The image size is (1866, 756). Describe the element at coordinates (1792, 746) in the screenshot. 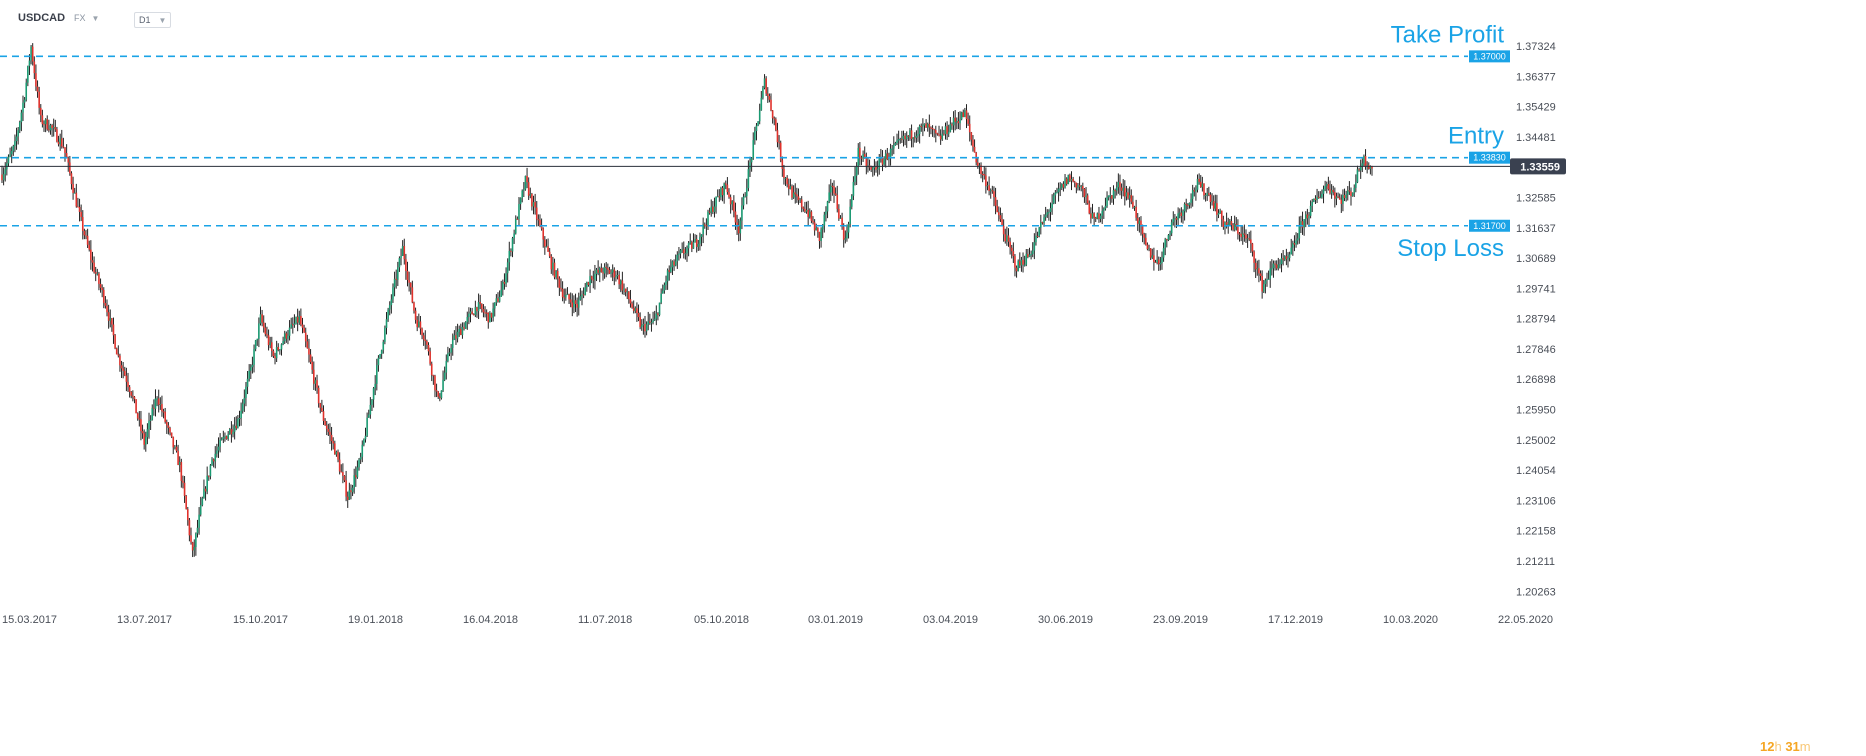

I see `timer-minutes: 31` at that location.